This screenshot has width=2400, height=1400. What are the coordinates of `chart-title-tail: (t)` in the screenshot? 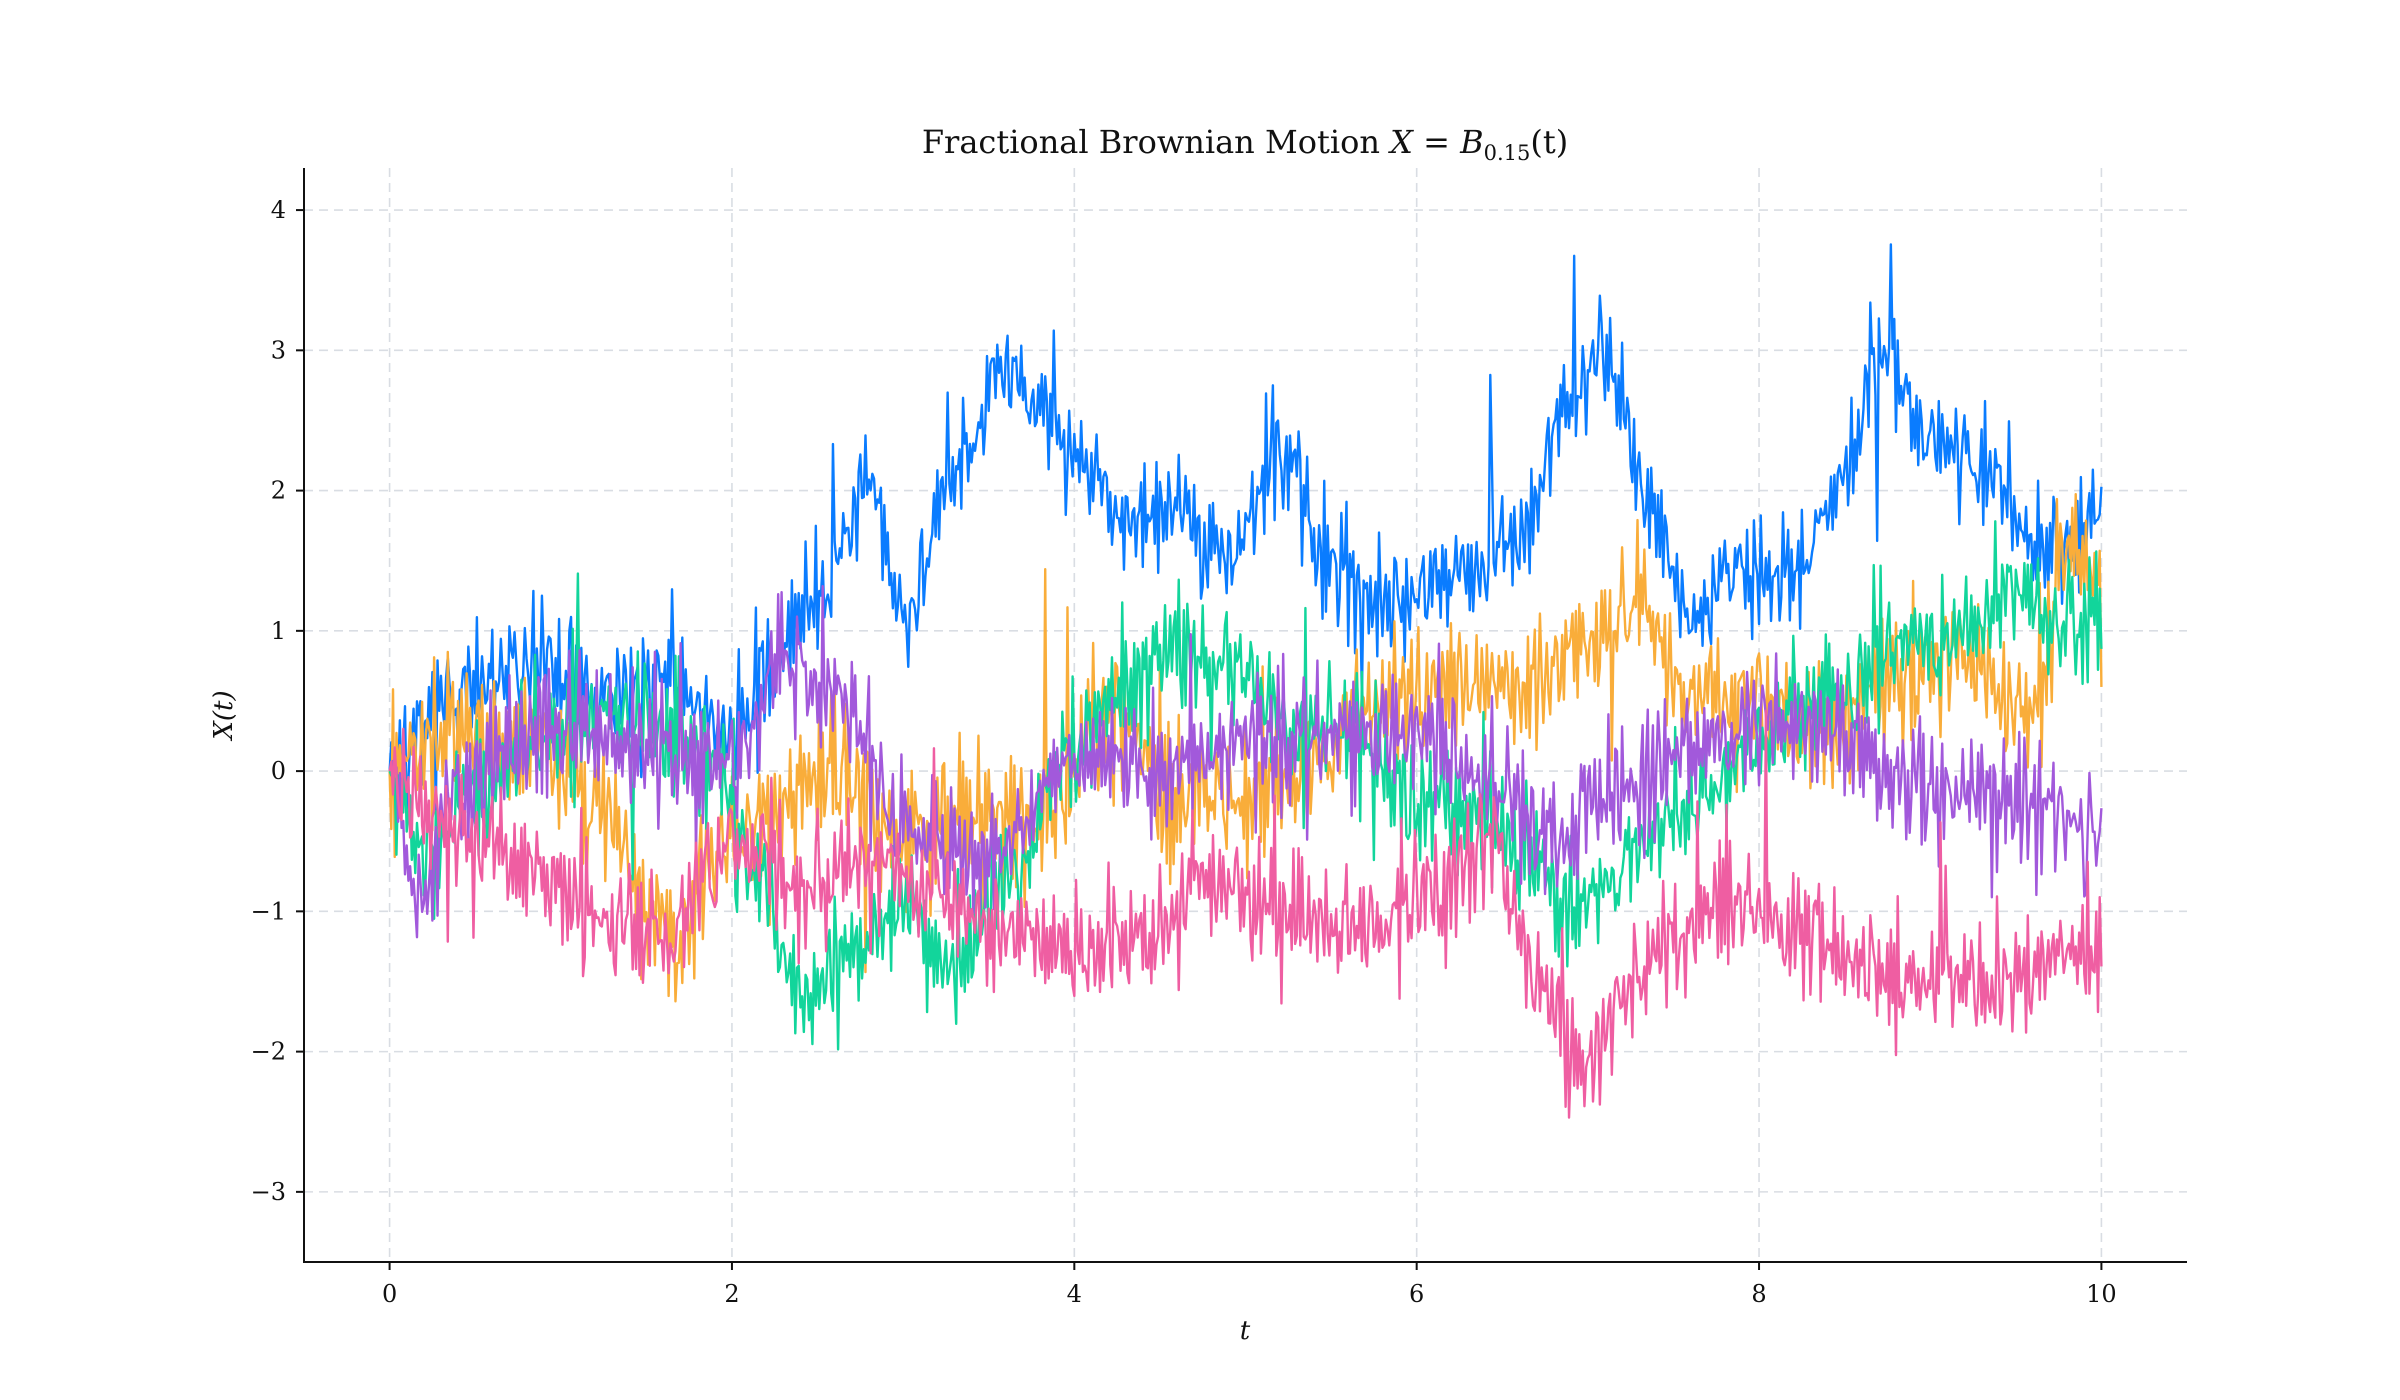 It's located at (1549, 142).